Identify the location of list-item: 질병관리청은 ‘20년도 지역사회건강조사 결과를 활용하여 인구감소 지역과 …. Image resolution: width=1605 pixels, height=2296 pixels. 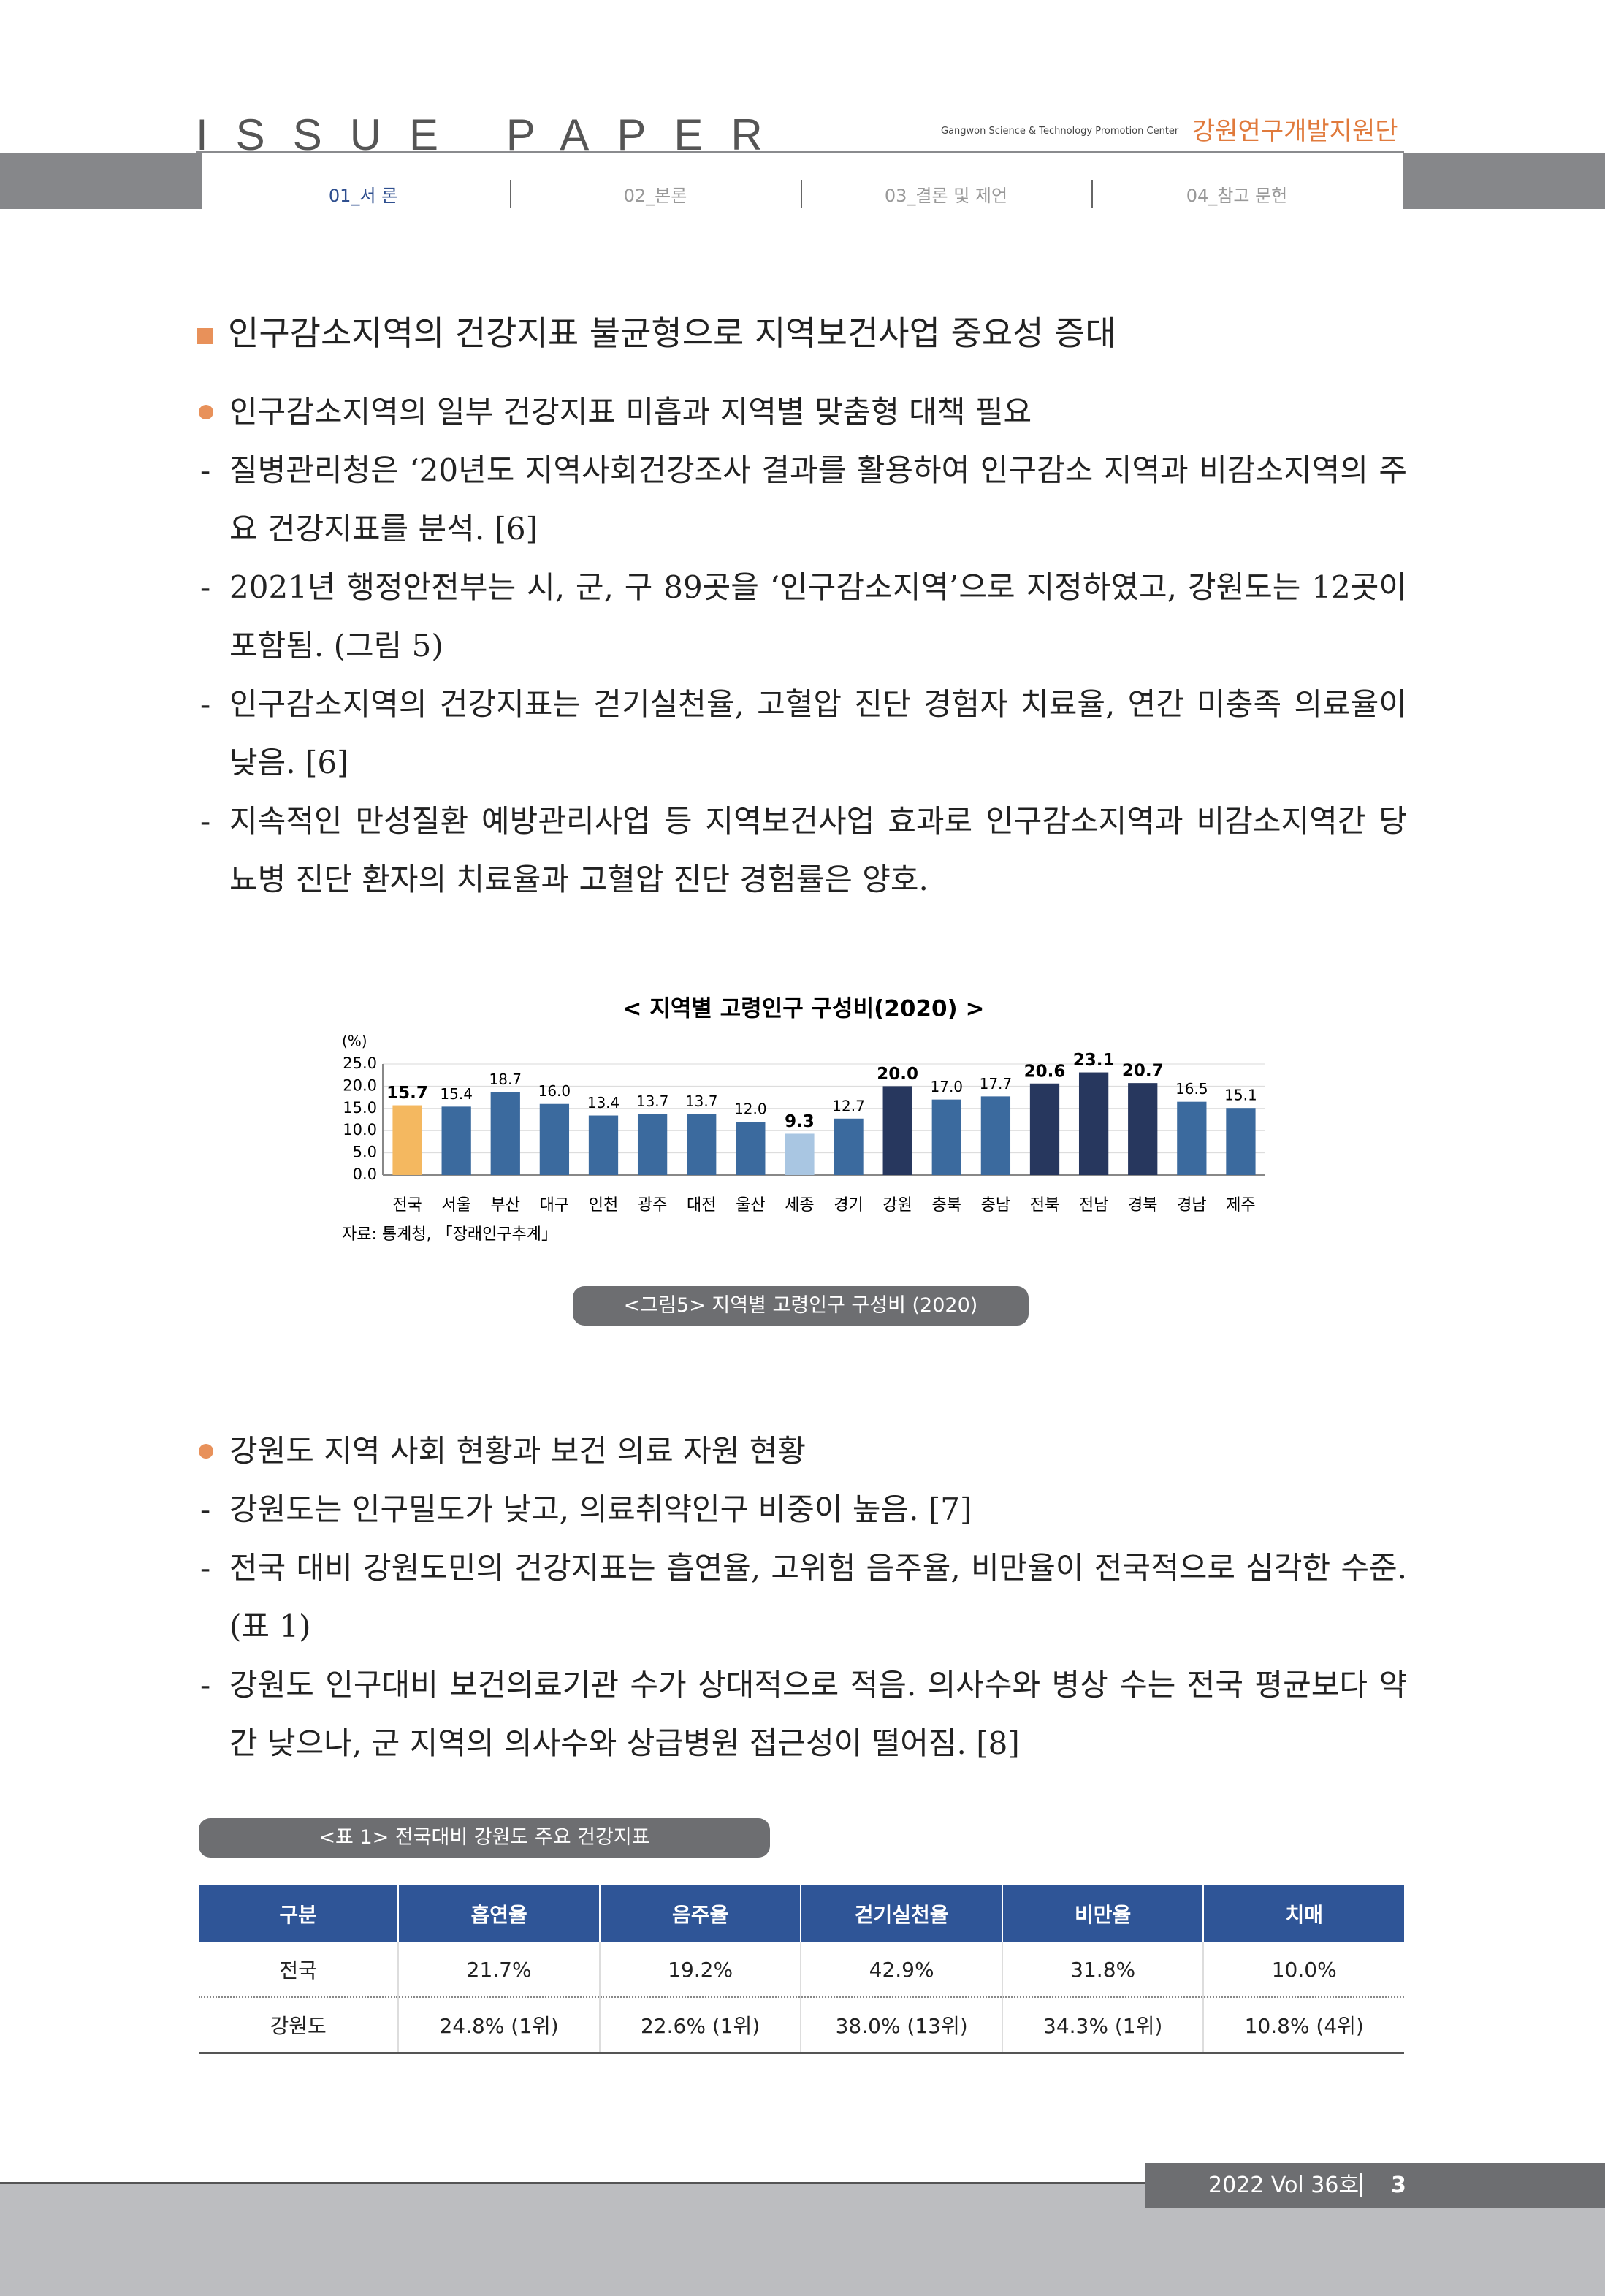
(802, 499).